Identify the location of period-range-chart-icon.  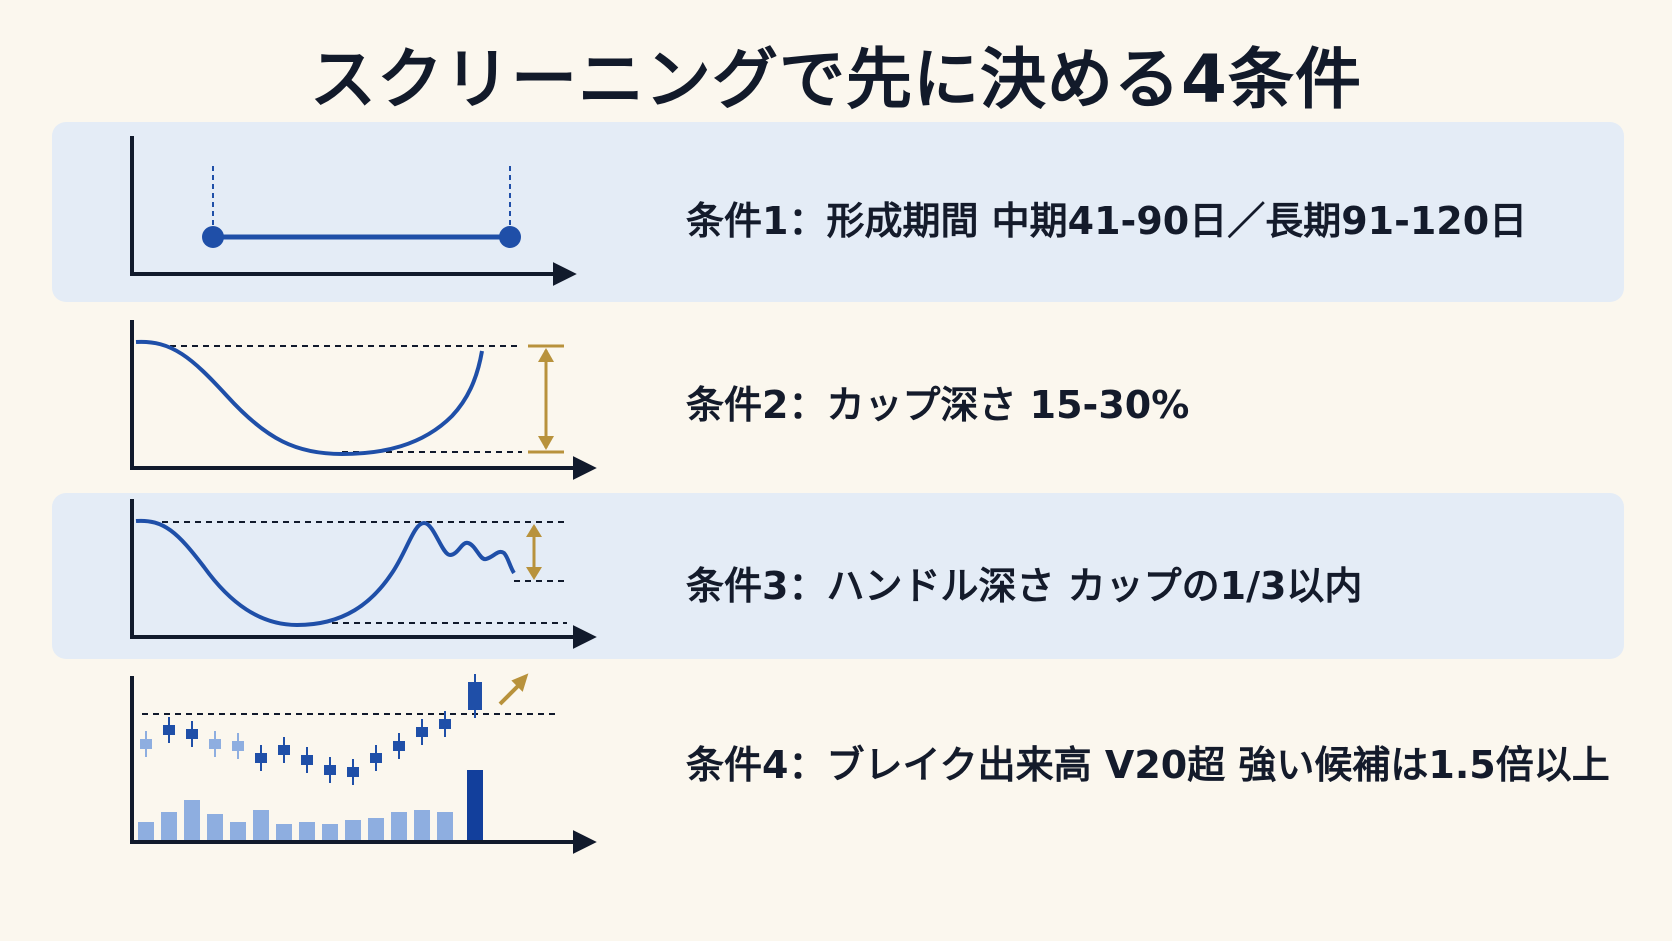
(353, 211).